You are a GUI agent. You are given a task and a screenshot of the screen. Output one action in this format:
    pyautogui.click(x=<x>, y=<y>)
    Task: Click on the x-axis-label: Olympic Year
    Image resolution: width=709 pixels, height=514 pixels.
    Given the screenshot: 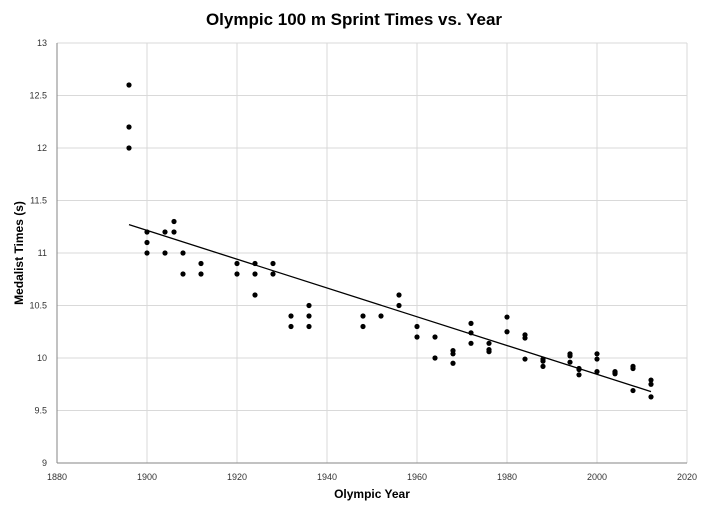 What is the action you would take?
    pyautogui.click(x=372, y=494)
    